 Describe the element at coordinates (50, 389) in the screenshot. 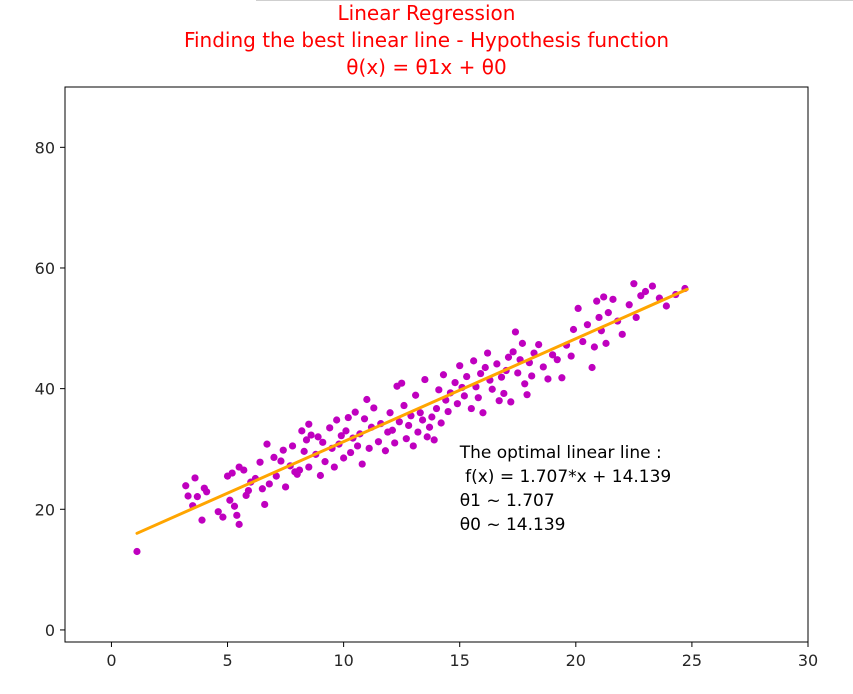

I see `y-axis: 0 20 40 60 80` at that location.